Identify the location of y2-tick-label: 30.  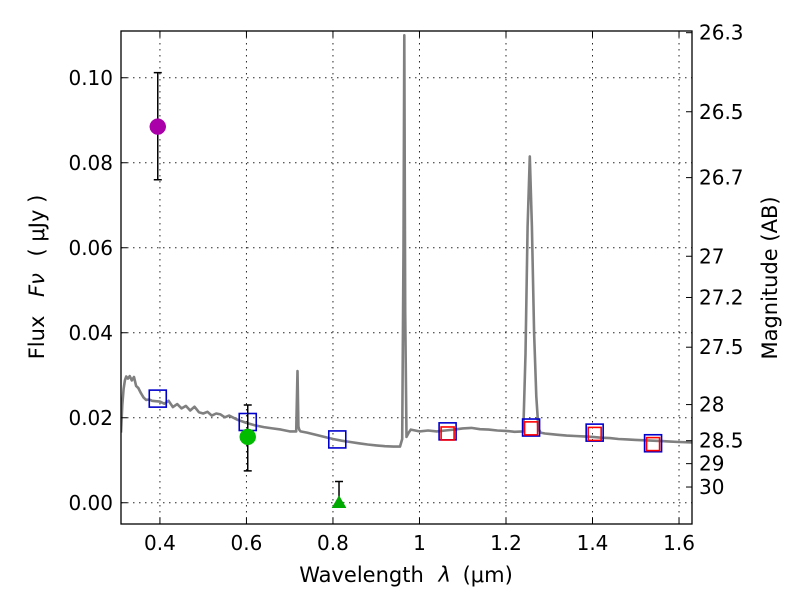
(711, 487).